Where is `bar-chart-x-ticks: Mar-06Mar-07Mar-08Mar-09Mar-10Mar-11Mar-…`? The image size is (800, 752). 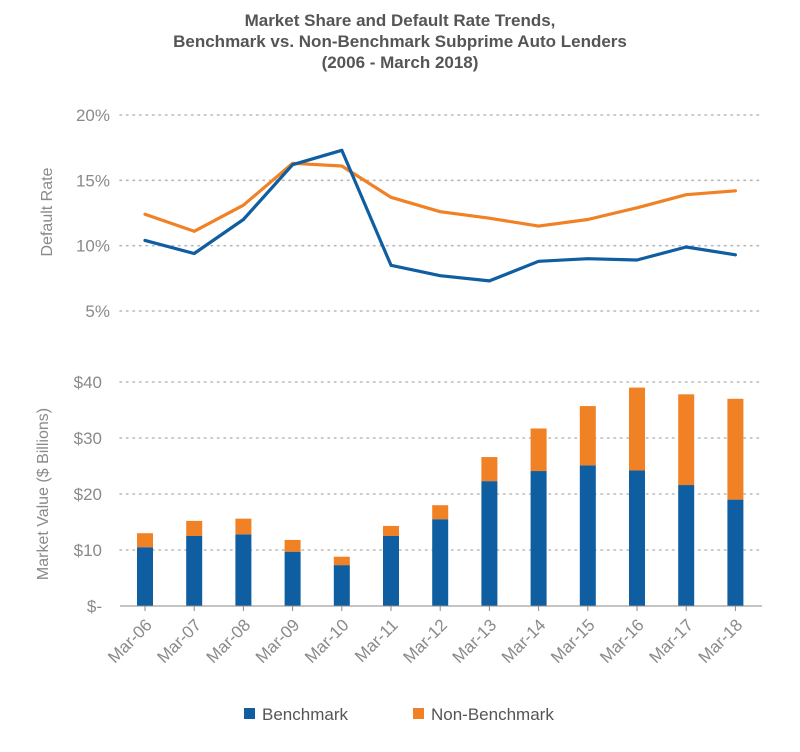 bar-chart-x-ticks: Mar-06Mar-07Mar-08Mar-09Mar-10Mar-11Mar-… is located at coordinates (425, 636).